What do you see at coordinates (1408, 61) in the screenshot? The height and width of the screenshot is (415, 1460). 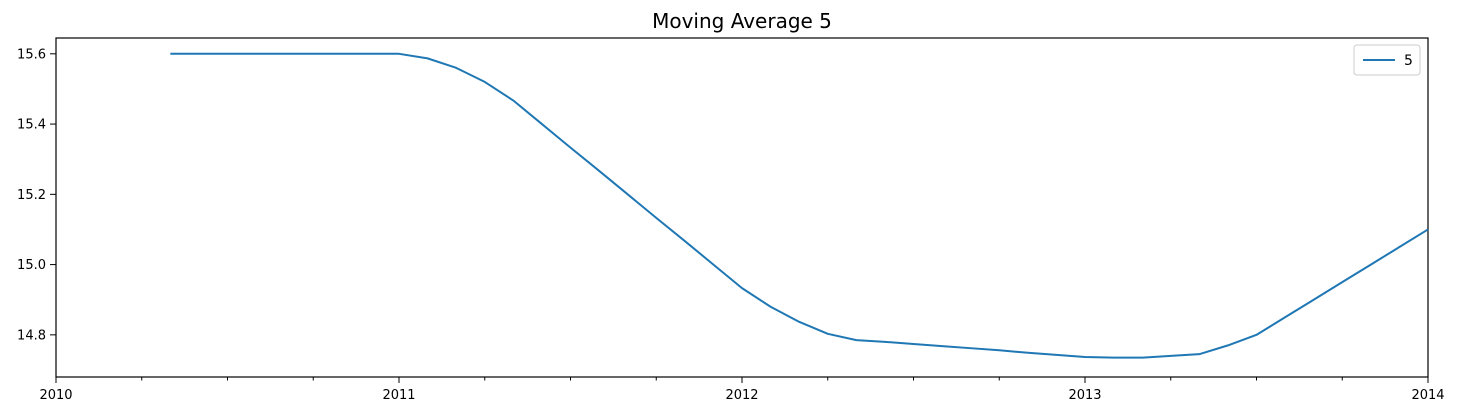 I see `legend-label: 5` at bounding box center [1408, 61].